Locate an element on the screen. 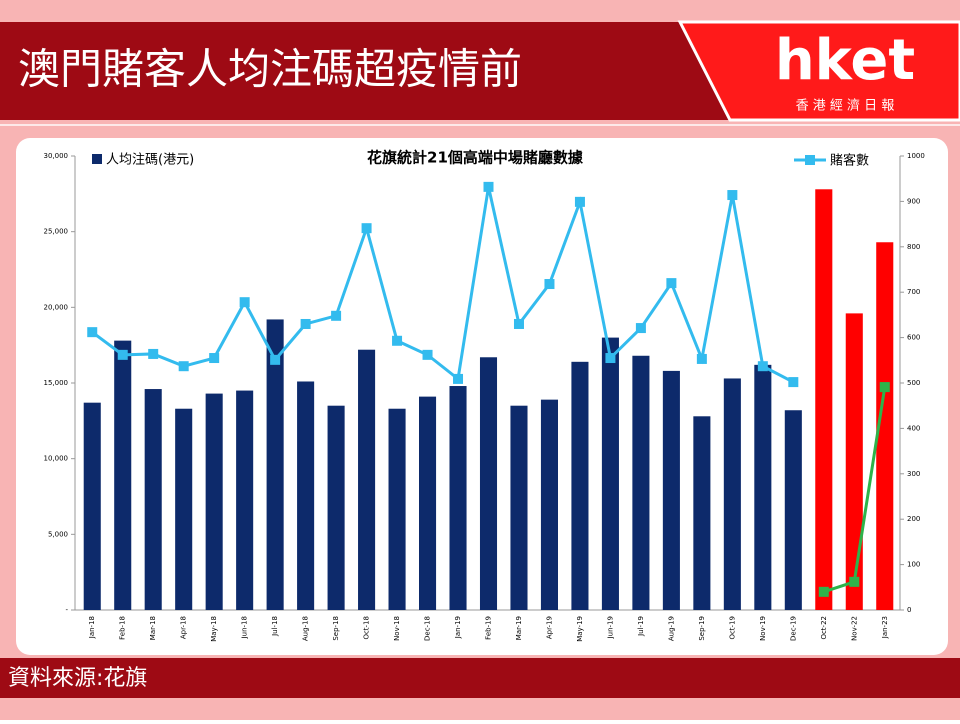  legend-label: 賭客數 is located at coordinates (849, 161).